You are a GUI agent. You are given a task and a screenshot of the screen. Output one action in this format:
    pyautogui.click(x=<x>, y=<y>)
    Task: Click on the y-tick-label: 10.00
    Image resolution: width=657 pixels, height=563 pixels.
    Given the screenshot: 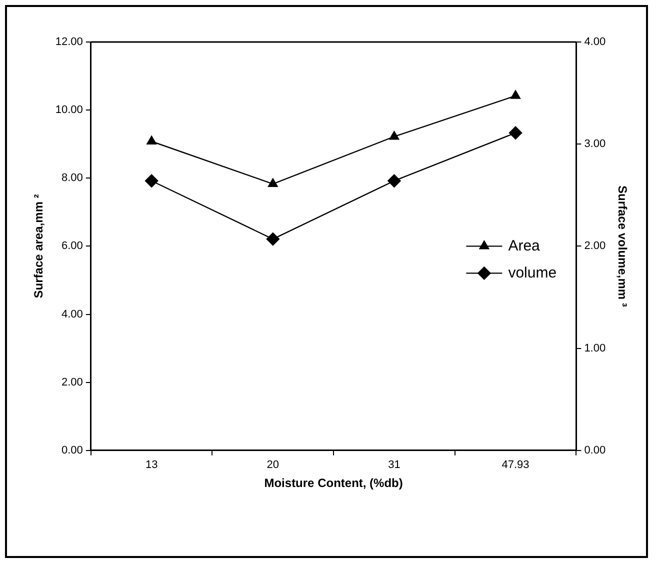 What is the action you would take?
    pyautogui.click(x=69, y=110)
    